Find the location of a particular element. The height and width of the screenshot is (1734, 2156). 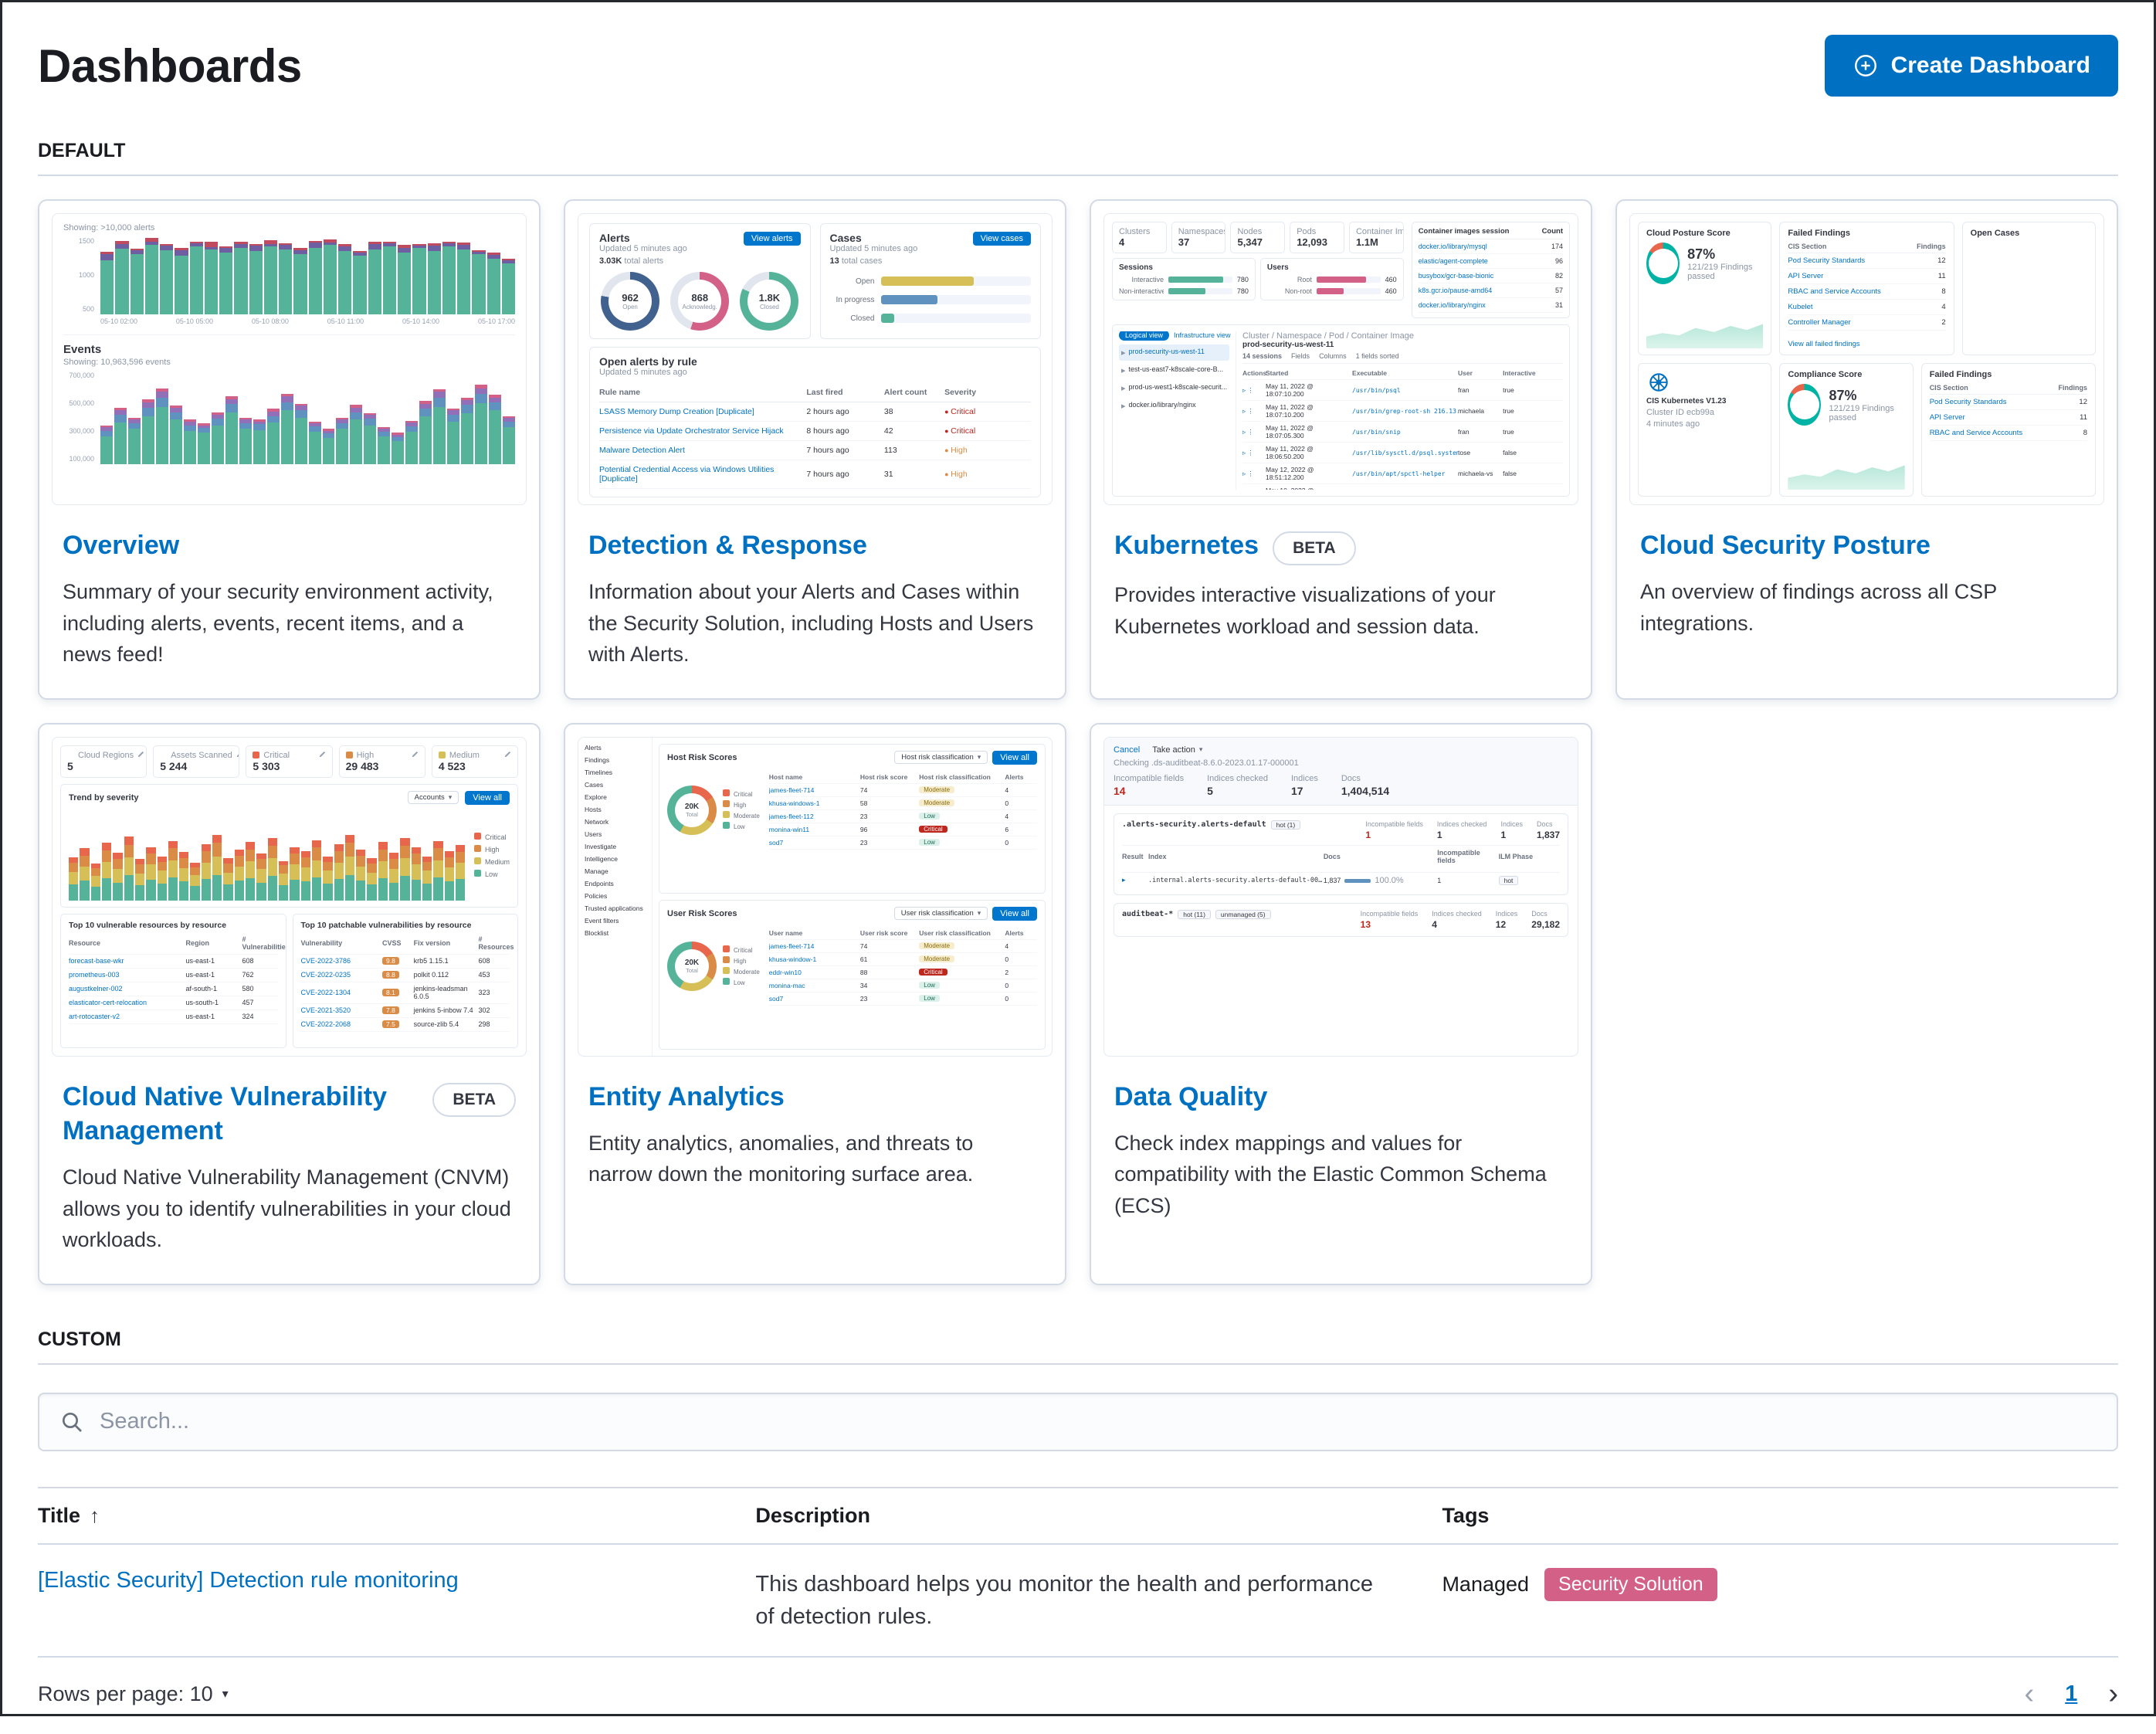

cnvm-stat-tile: Critical 5 303 is located at coordinates (289, 761).